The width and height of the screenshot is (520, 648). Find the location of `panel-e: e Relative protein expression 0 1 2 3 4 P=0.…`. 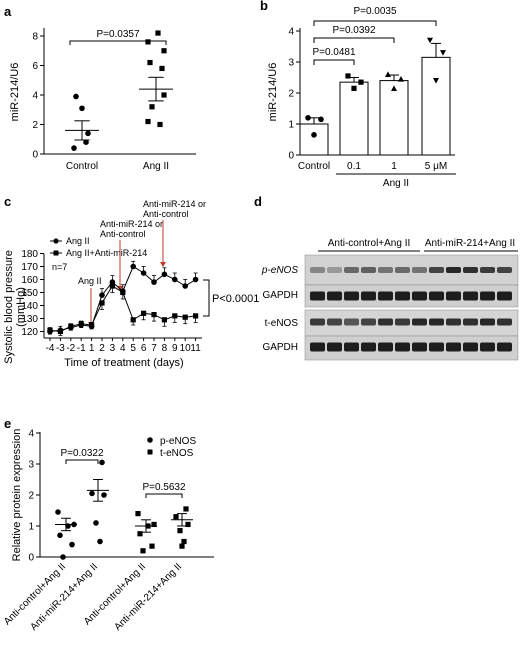

panel-e: e Relative protein expression 0 1 2 3 4 P=0.… is located at coordinates (108, 524).